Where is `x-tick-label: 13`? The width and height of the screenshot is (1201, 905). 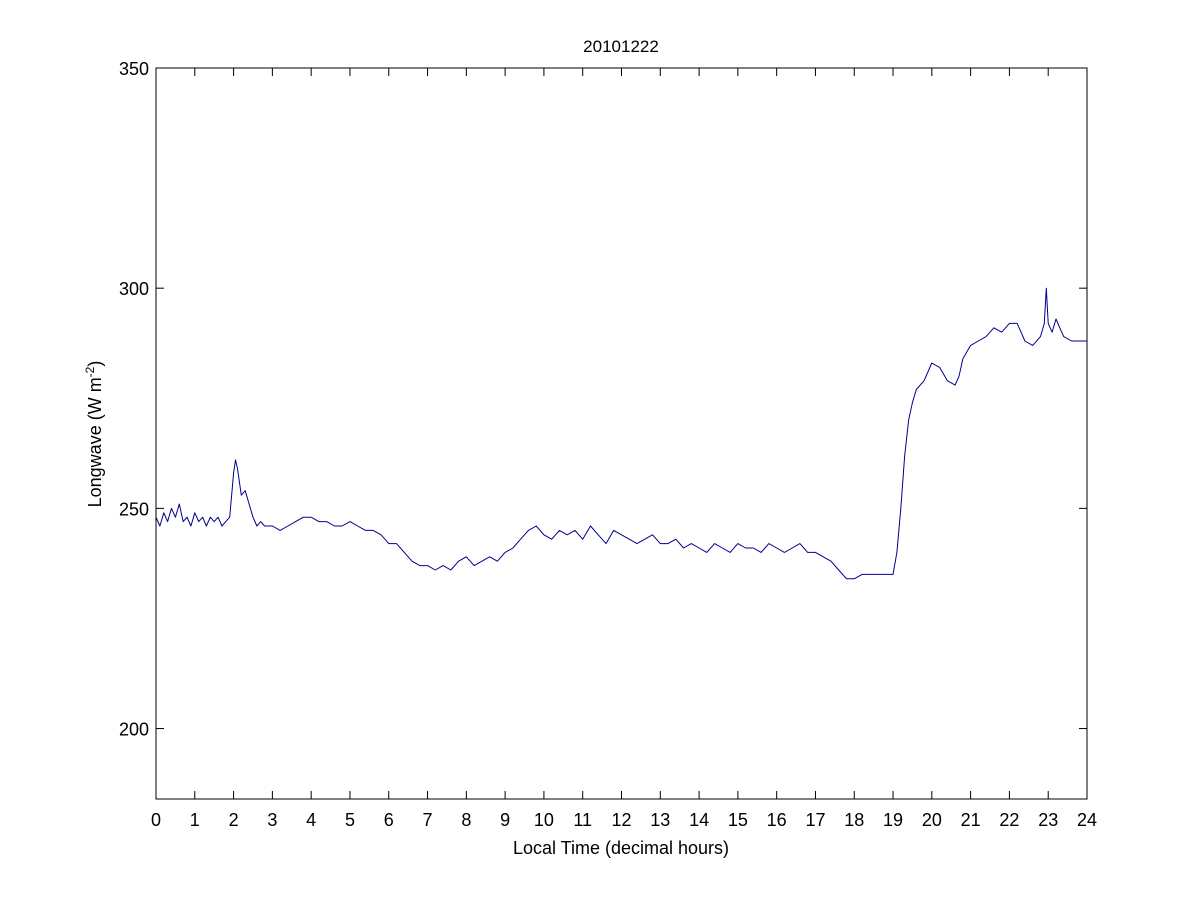
x-tick-label: 13 is located at coordinates (660, 820).